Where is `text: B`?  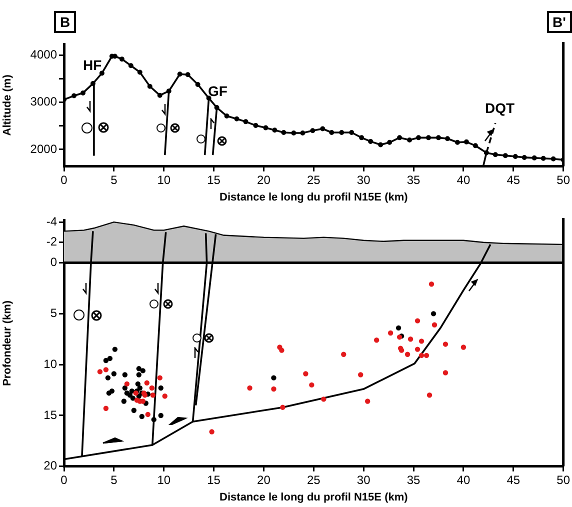 text: B is located at coordinates (65, 22).